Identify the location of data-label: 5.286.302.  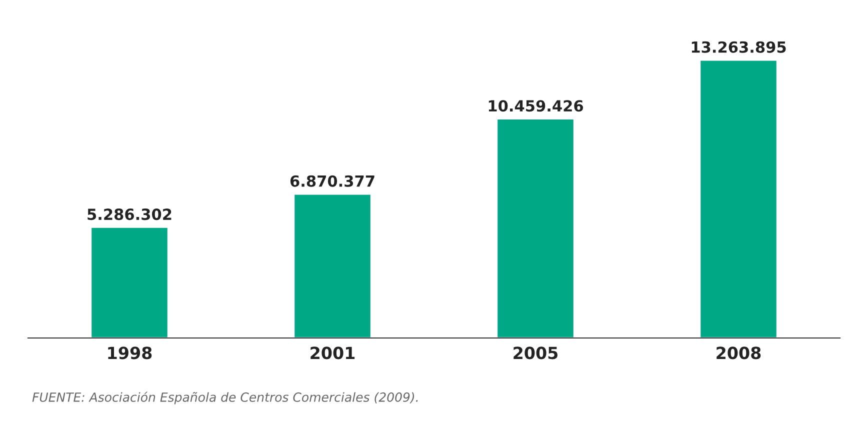
(130, 214).